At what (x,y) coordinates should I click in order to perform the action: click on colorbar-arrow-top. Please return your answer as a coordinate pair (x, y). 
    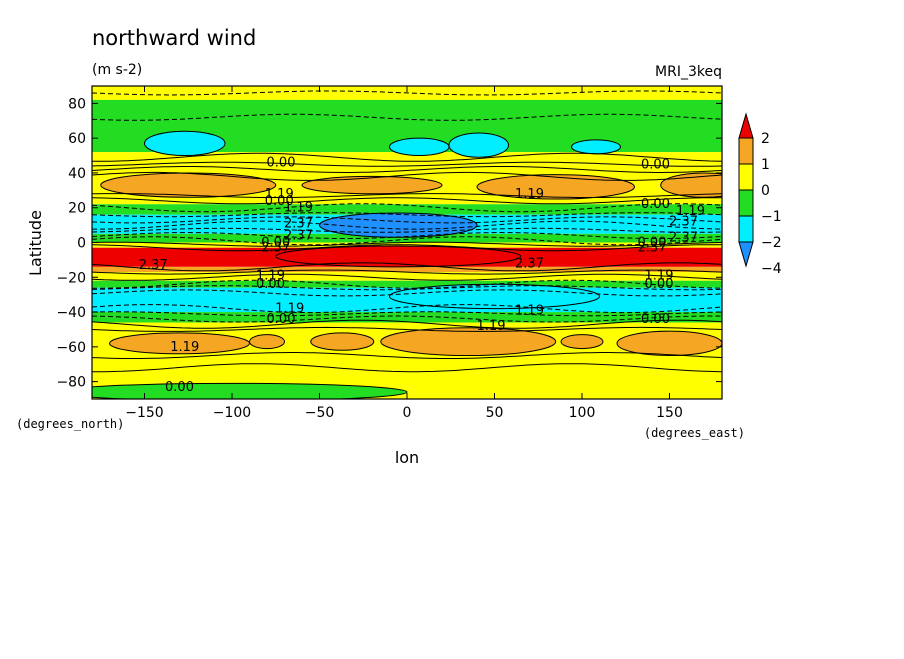
    Looking at the image, I should click on (746, 125).